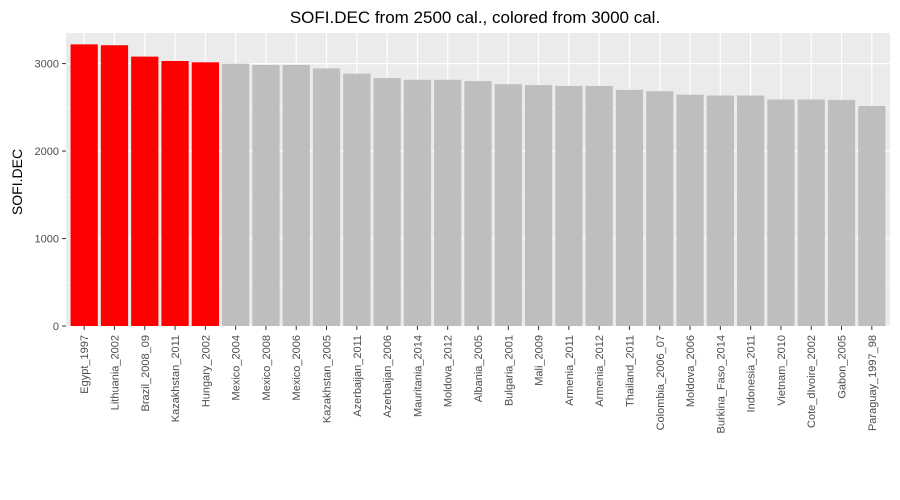 This screenshot has height=500, width=900. Describe the element at coordinates (388, 376) in the screenshot. I see `x-tick-label: Azerbaijan_2006` at that location.